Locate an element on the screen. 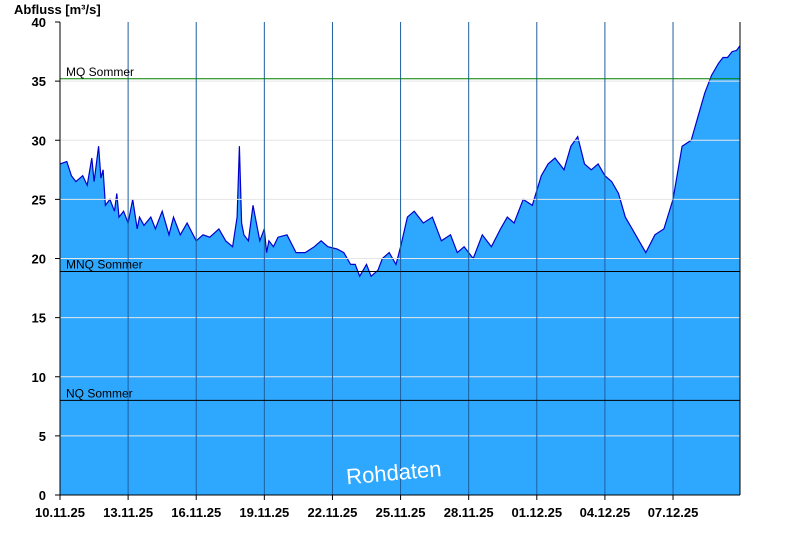 Image resolution: width=800 pixels, height=550 pixels. y-axis-label: Abfluss [m³/s] is located at coordinates (57, 9).